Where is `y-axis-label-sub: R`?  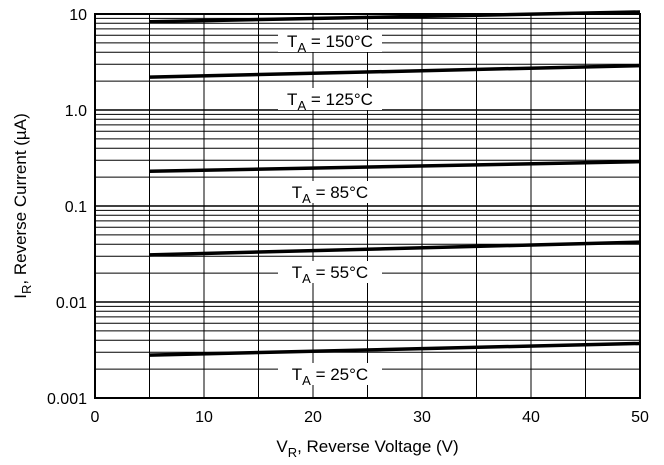
y-axis-label-sub: R is located at coordinates (26, 289).